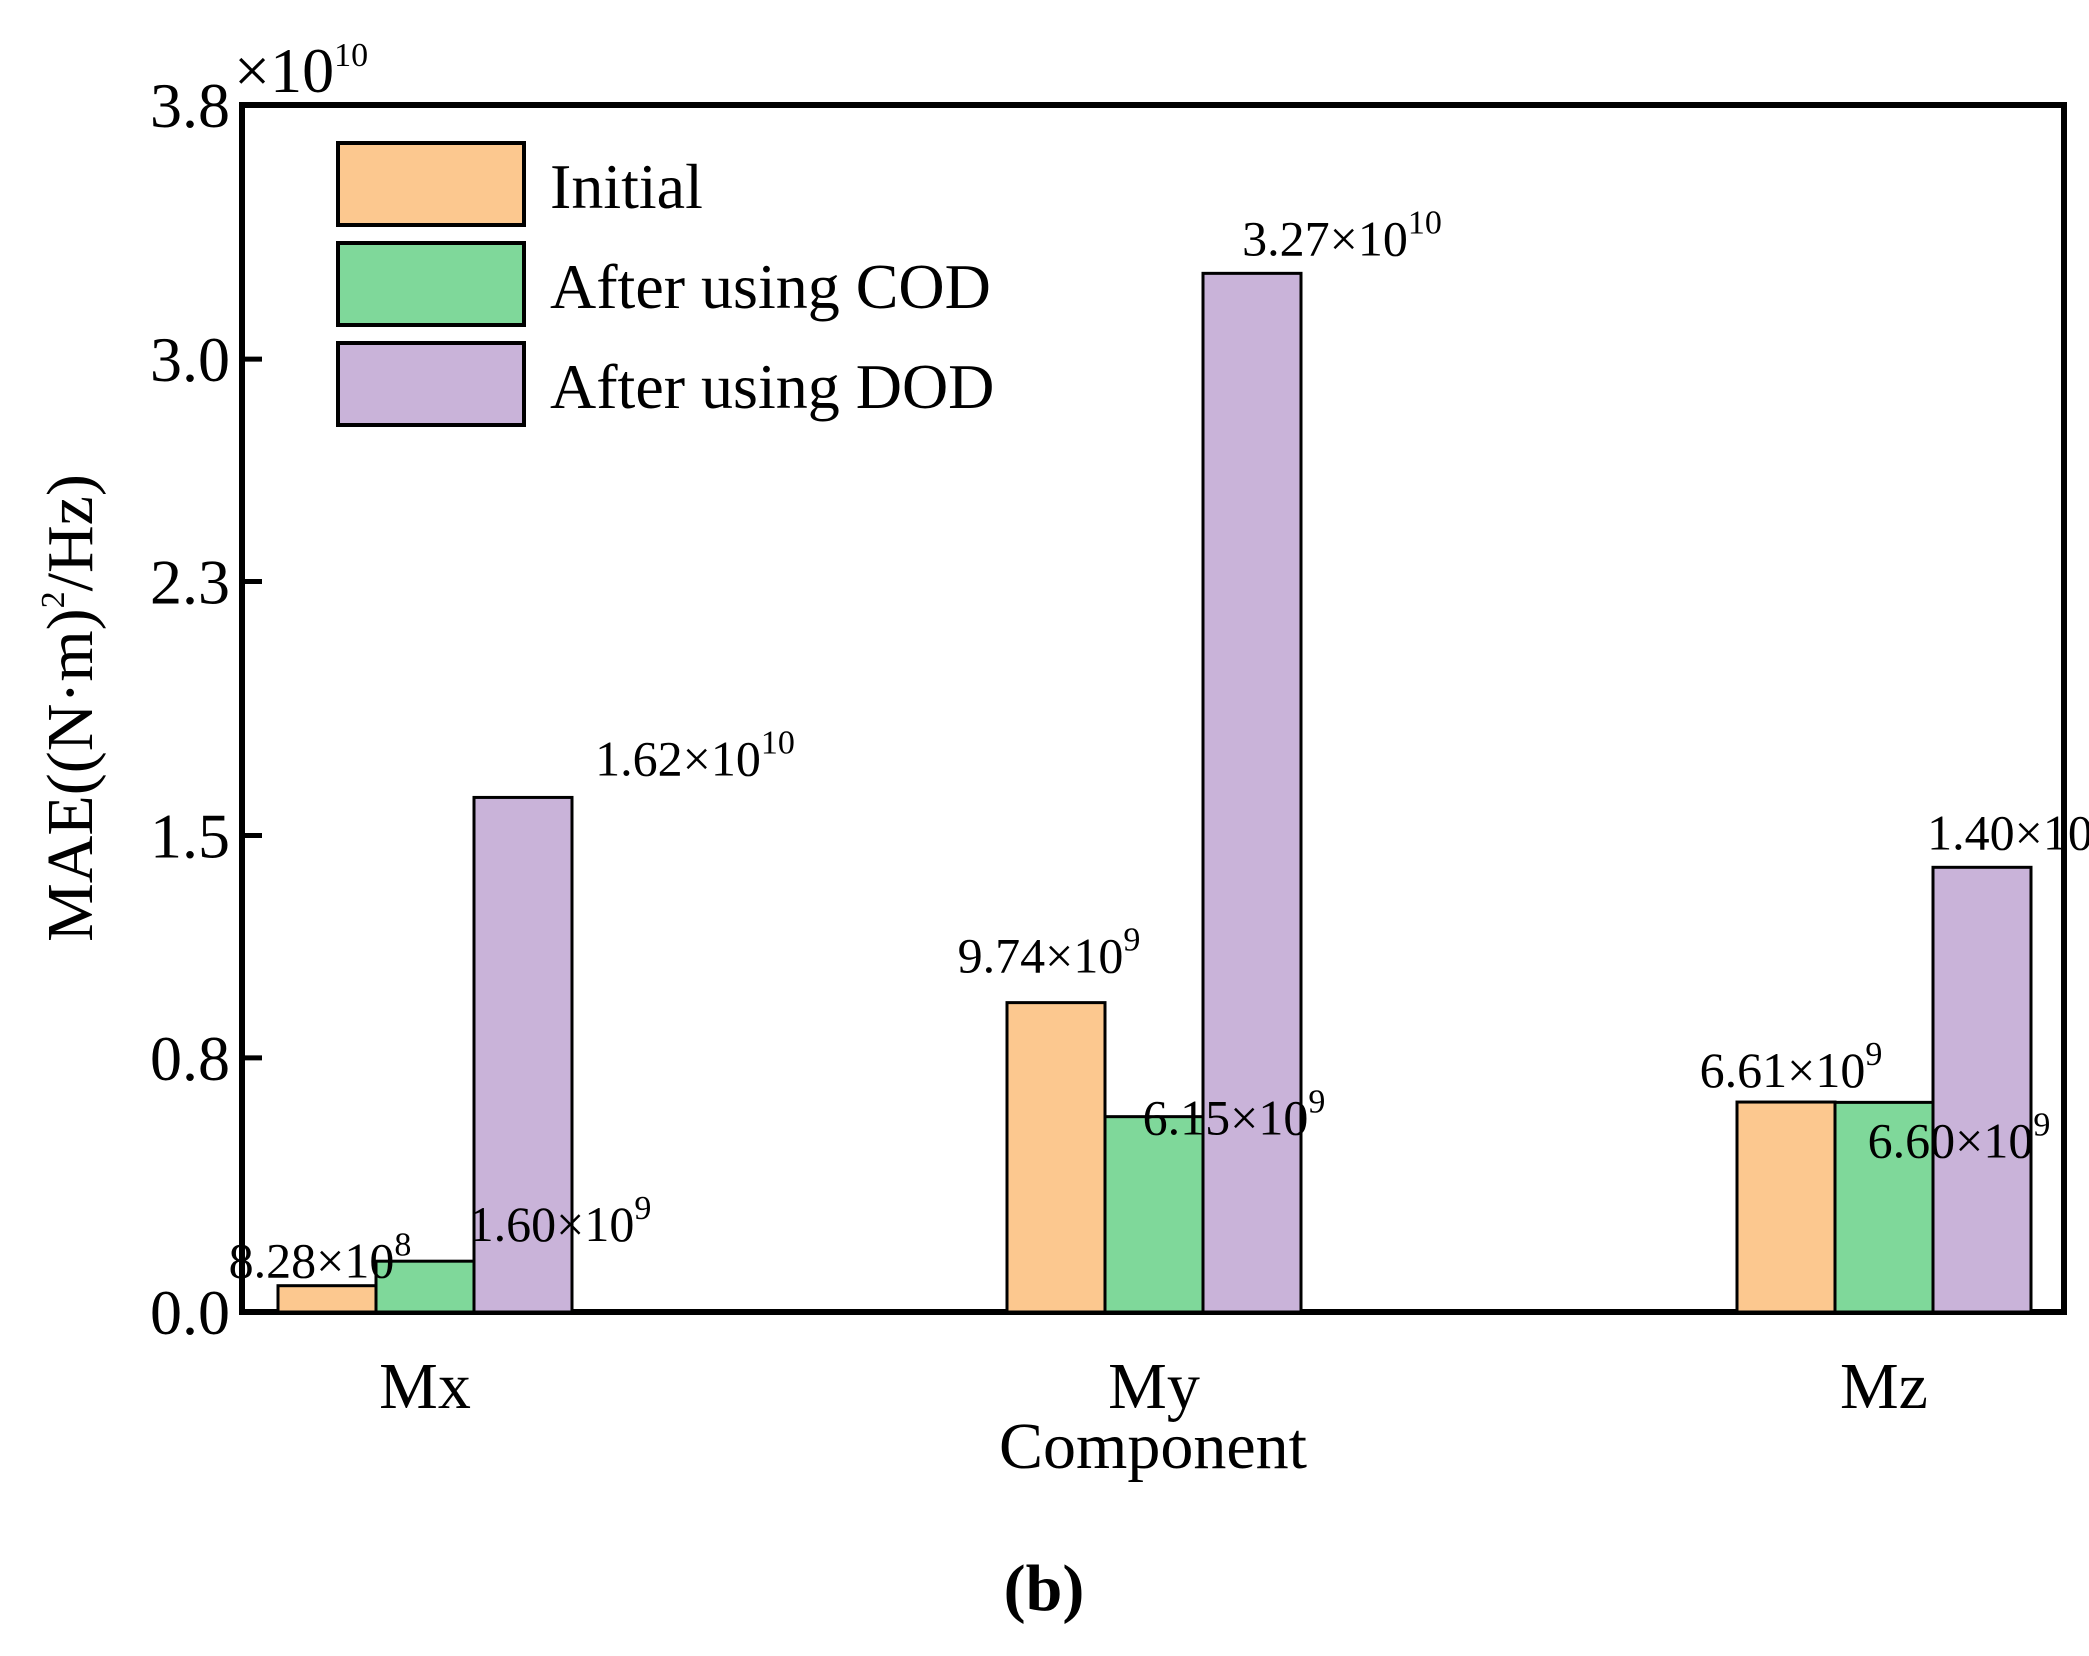  I want to click on data-label: 6.61×10⁹, so click(1791, 1067).